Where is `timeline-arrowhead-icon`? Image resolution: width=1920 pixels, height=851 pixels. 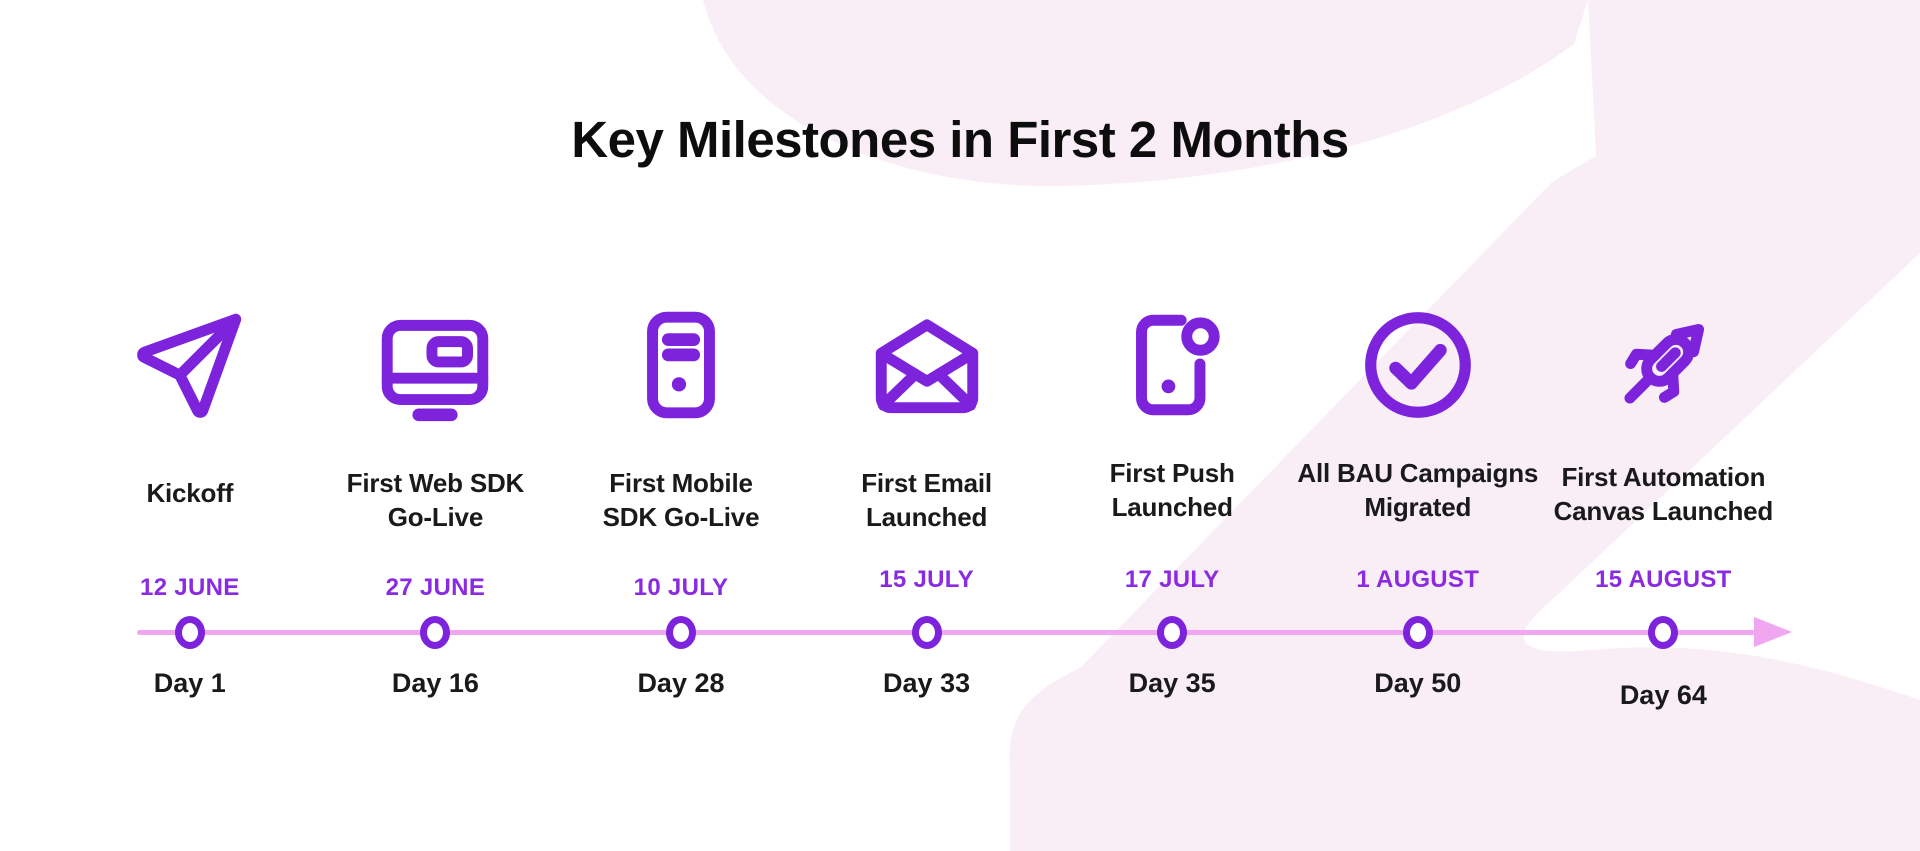 timeline-arrowhead-icon is located at coordinates (1773, 632).